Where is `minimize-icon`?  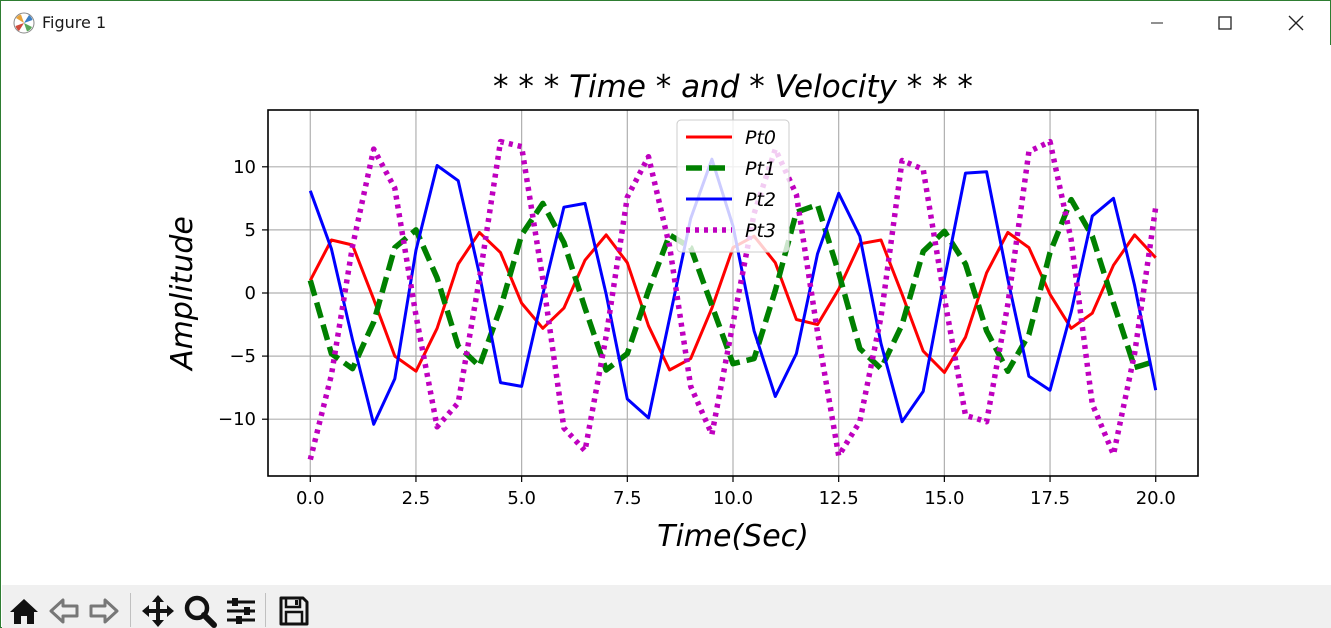 minimize-icon is located at coordinates (1157, 23).